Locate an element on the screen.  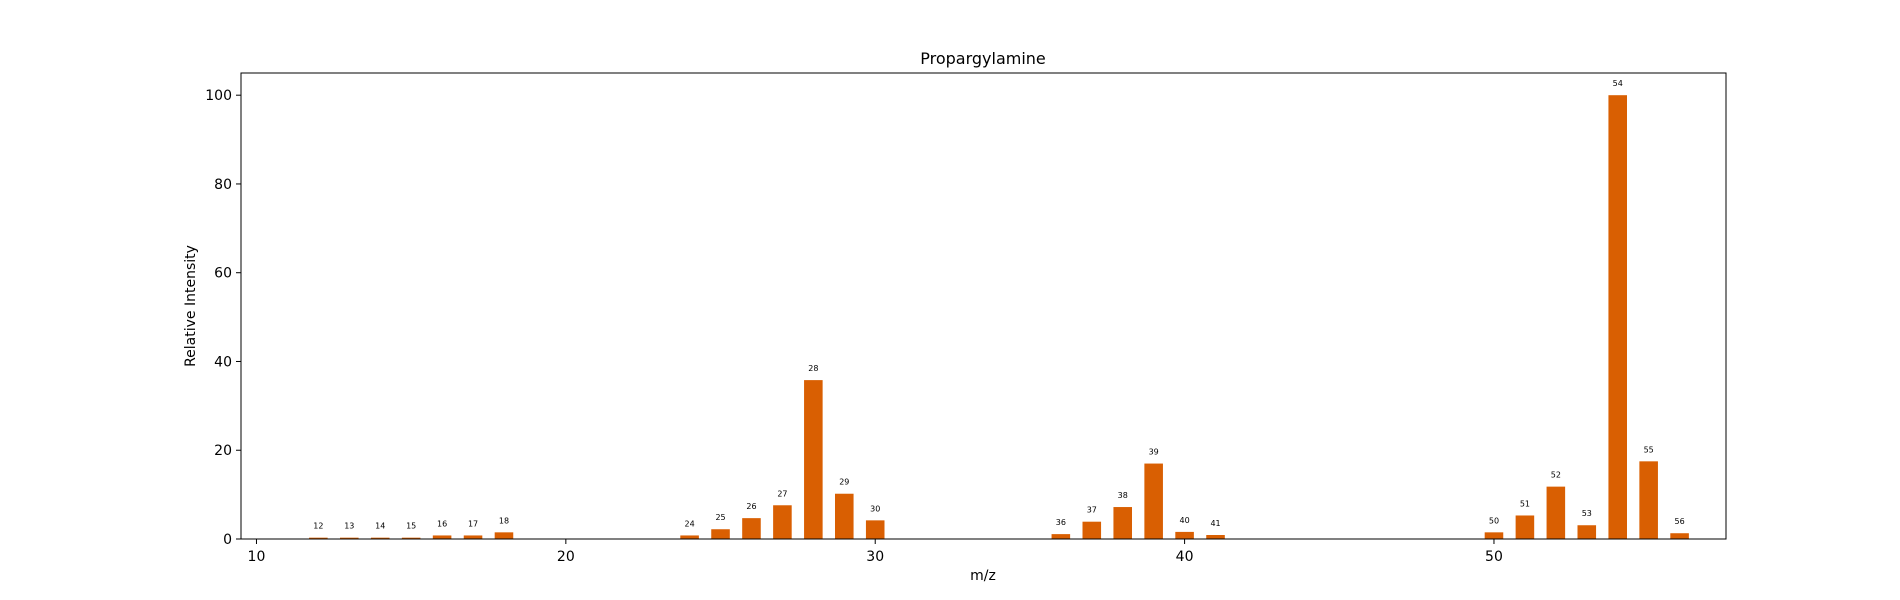
bar-label-mz-29: 29 is located at coordinates (844, 482).